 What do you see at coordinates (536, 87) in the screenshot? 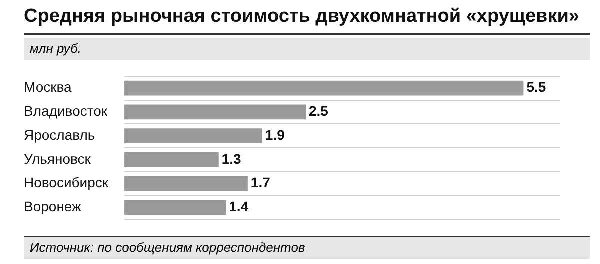
I see `data-label: 5.5` at bounding box center [536, 87].